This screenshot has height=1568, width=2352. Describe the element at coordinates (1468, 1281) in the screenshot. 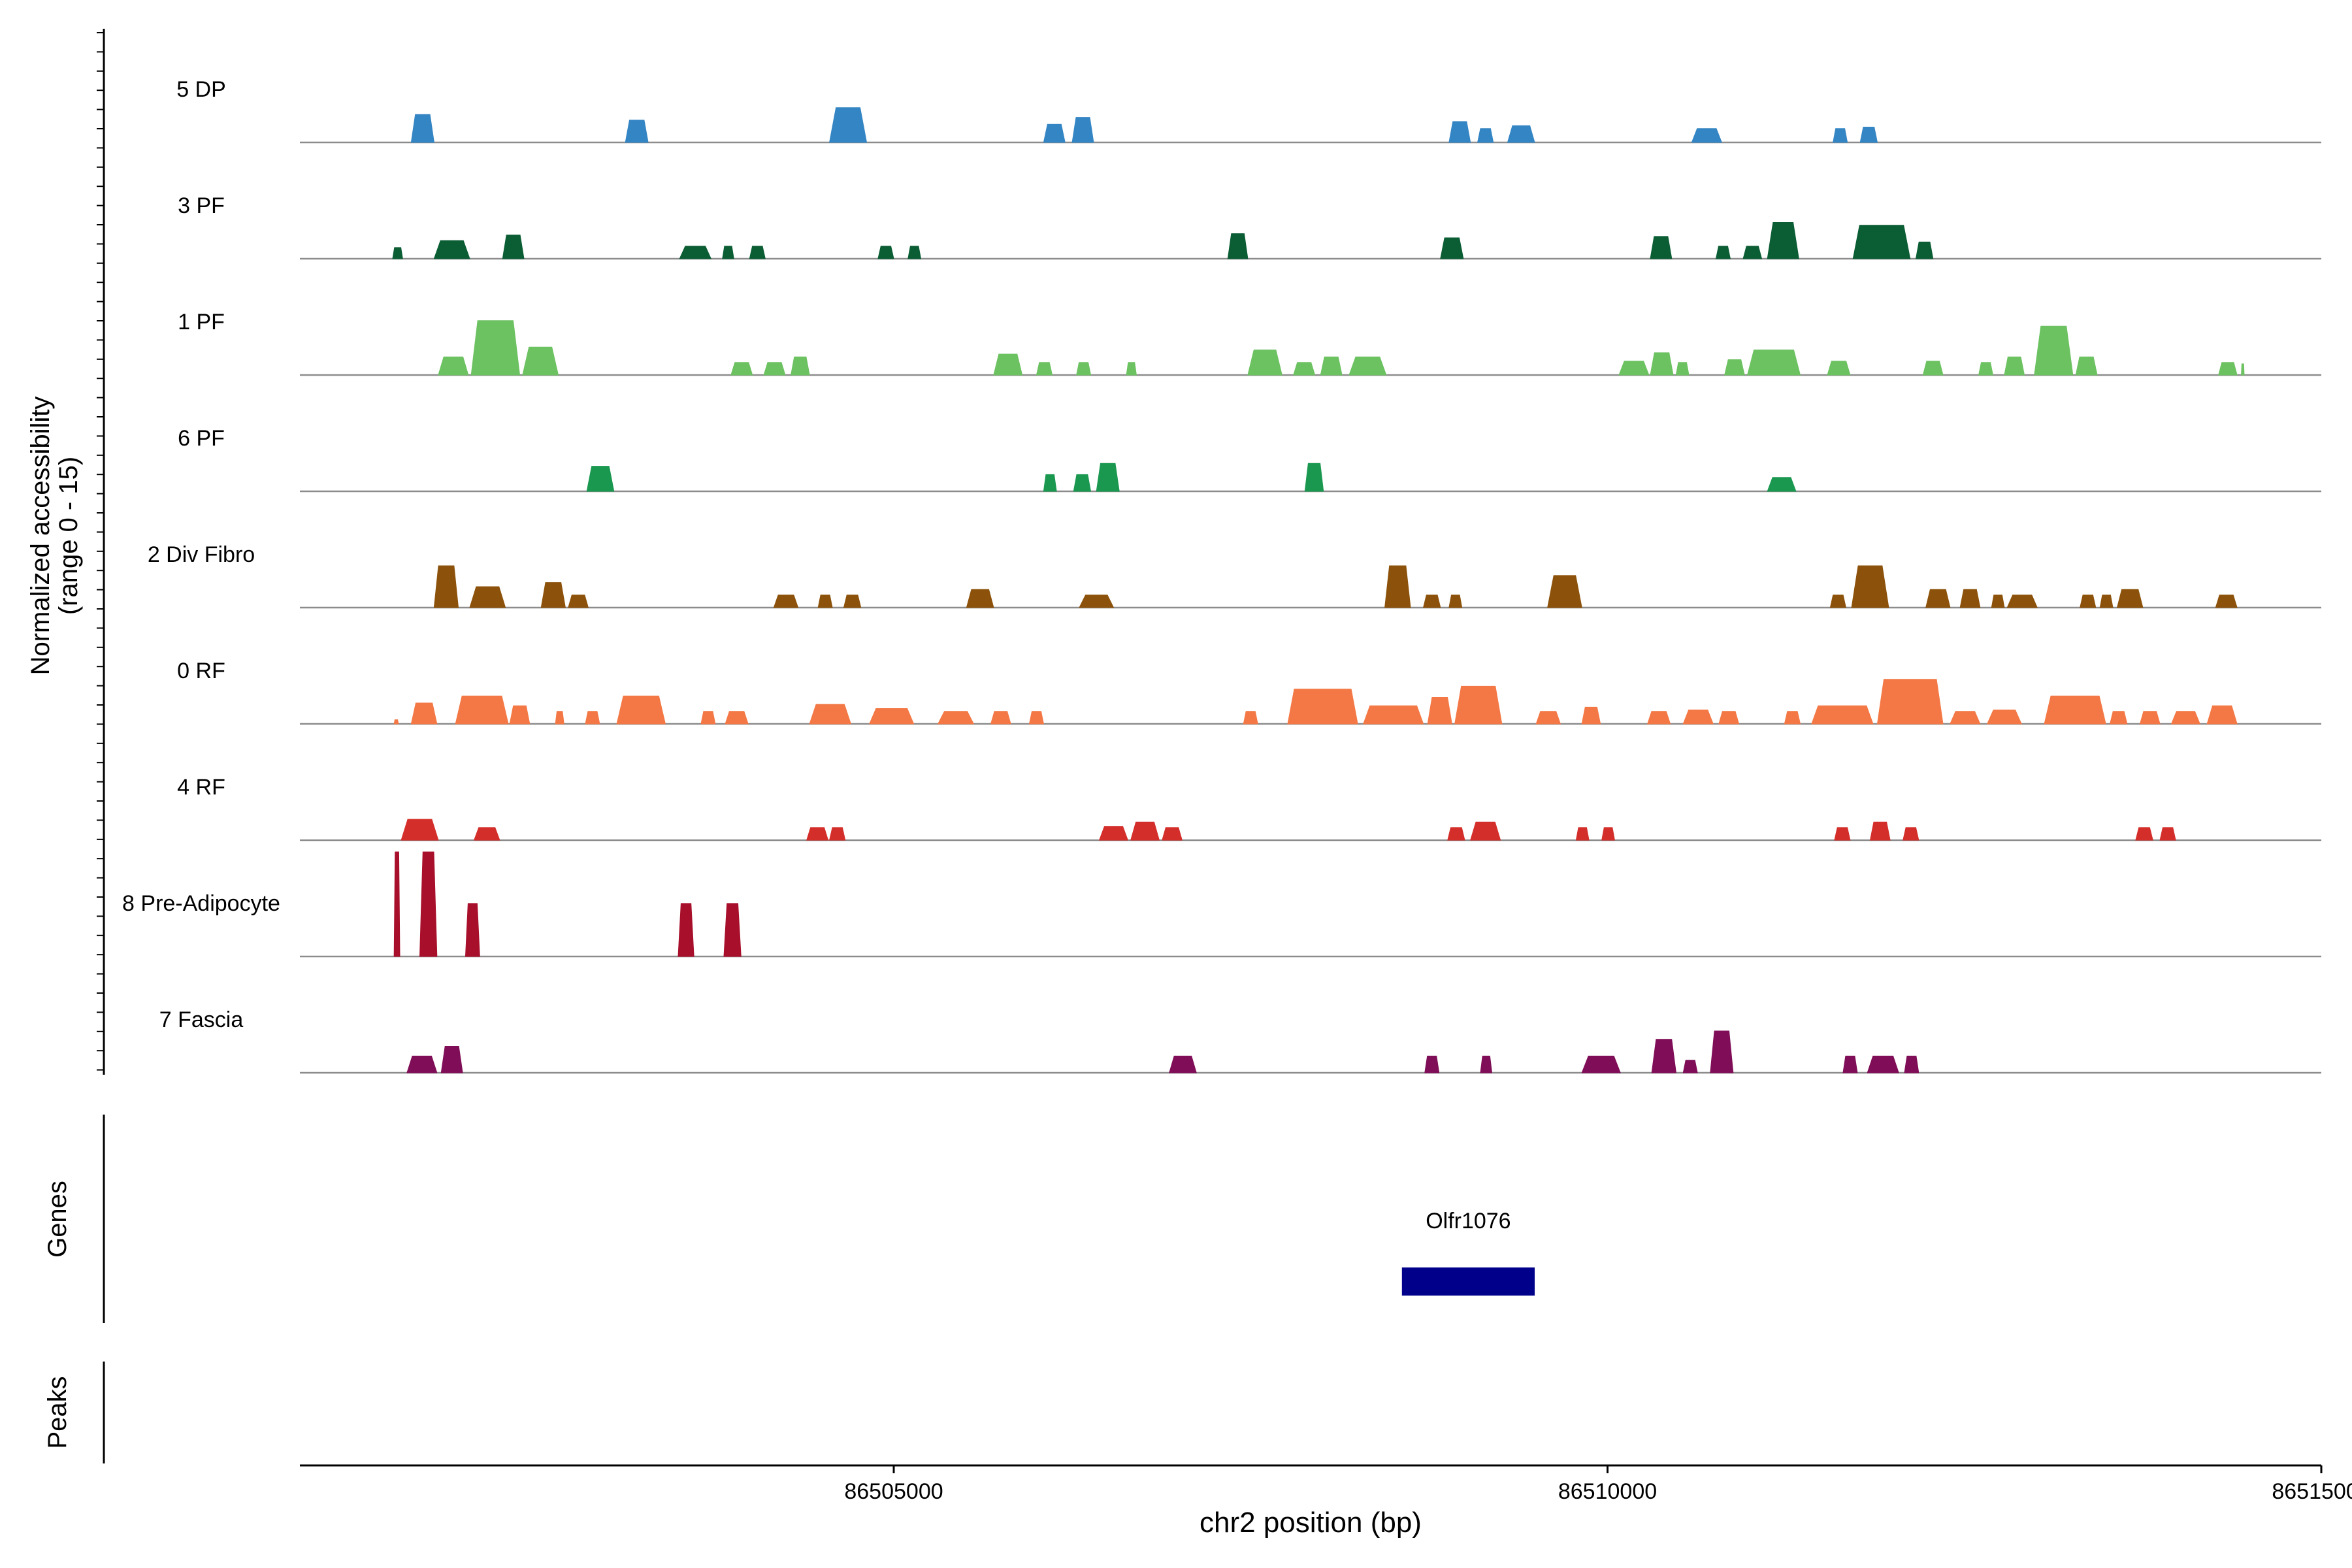

I see `gene-body` at that location.